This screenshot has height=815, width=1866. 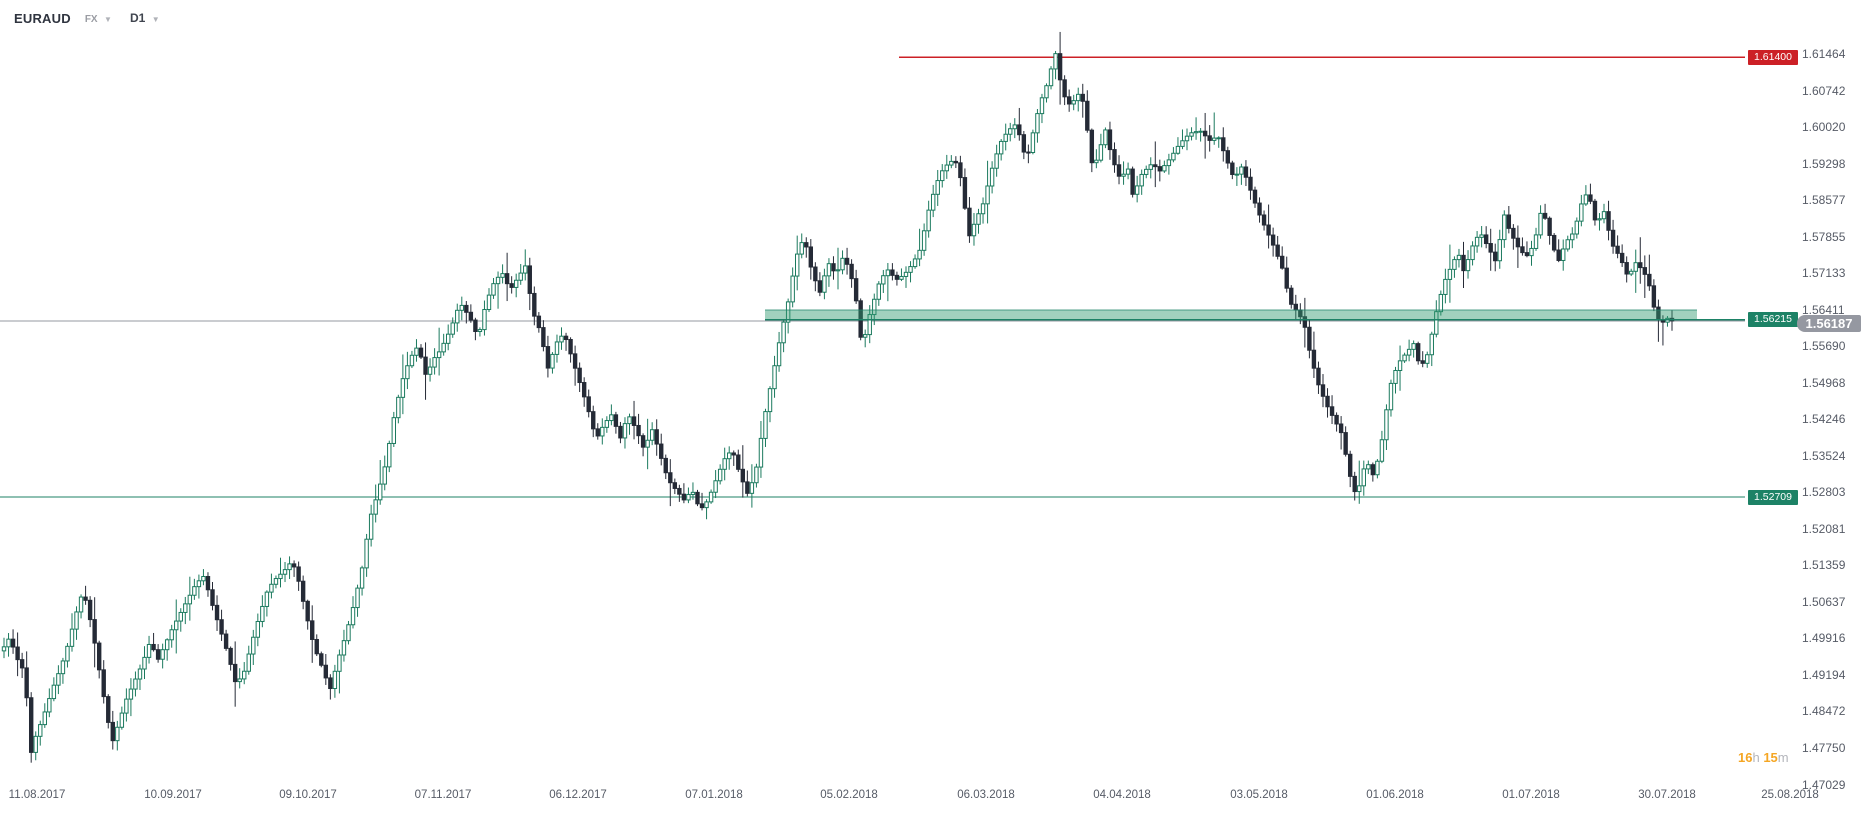 What do you see at coordinates (1824, 163) in the screenshot?
I see `price-axis-label: 1.59298` at bounding box center [1824, 163].